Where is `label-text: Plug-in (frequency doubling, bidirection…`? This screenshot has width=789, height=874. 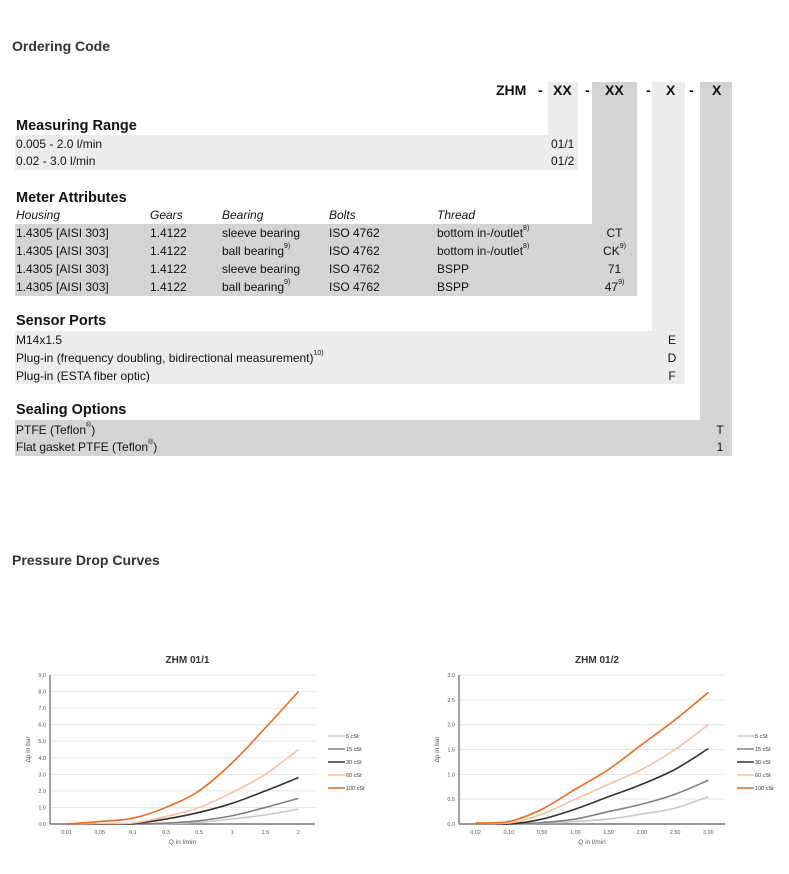 label-text: Plug-in (frequency doubling, bidirection… is located at coordinates (165, 358).